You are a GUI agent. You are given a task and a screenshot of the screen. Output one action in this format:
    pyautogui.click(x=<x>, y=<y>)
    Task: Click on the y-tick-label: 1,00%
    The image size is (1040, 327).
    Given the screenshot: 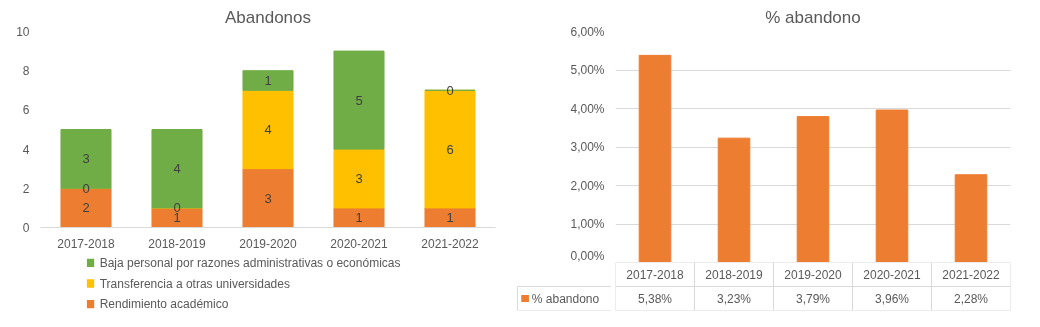 What is the action you would take?
    pyautogui.click(x=587, y=224)
    